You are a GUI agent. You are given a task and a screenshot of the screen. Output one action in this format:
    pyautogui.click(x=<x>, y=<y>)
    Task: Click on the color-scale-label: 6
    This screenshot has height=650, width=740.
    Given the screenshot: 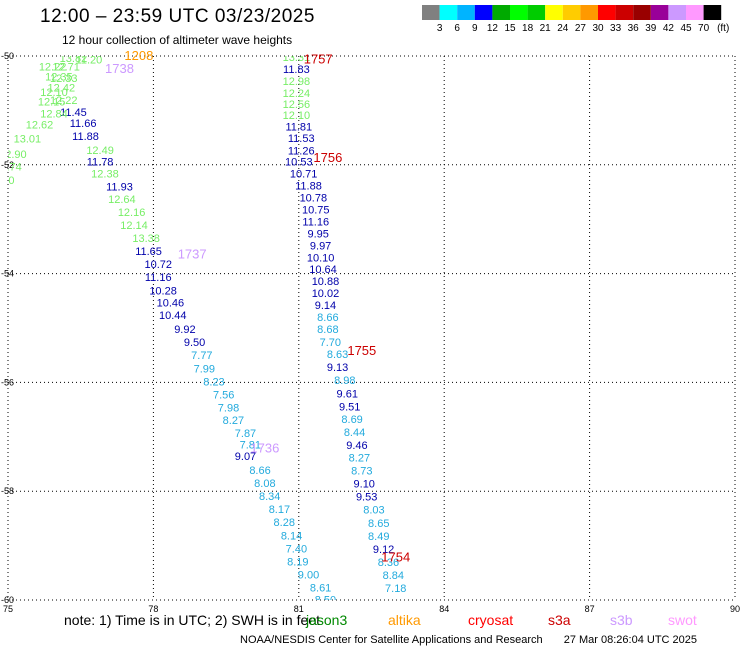 What is the action you would take?
    pyautogui.click(x=457, y=28)
    